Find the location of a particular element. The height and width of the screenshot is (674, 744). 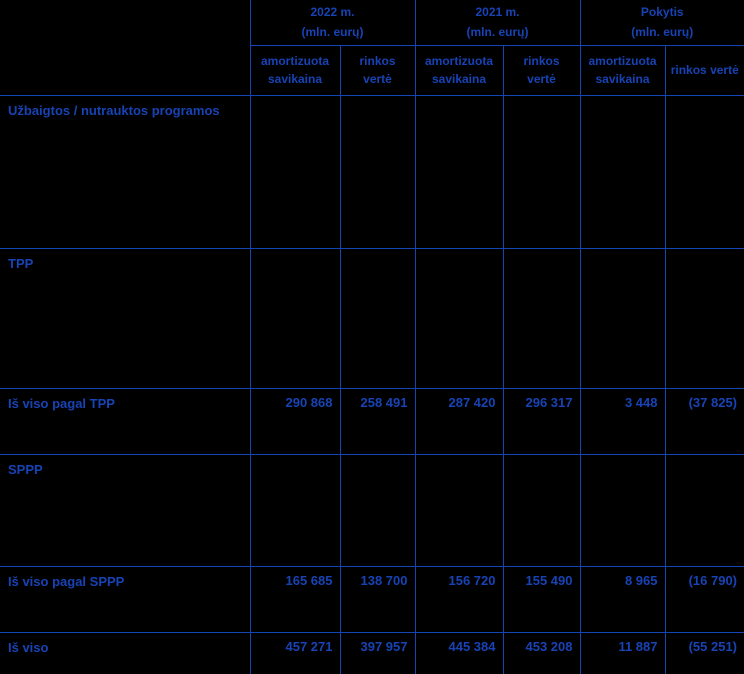

row-label: Iš viso is located at coordinates (125, 653).